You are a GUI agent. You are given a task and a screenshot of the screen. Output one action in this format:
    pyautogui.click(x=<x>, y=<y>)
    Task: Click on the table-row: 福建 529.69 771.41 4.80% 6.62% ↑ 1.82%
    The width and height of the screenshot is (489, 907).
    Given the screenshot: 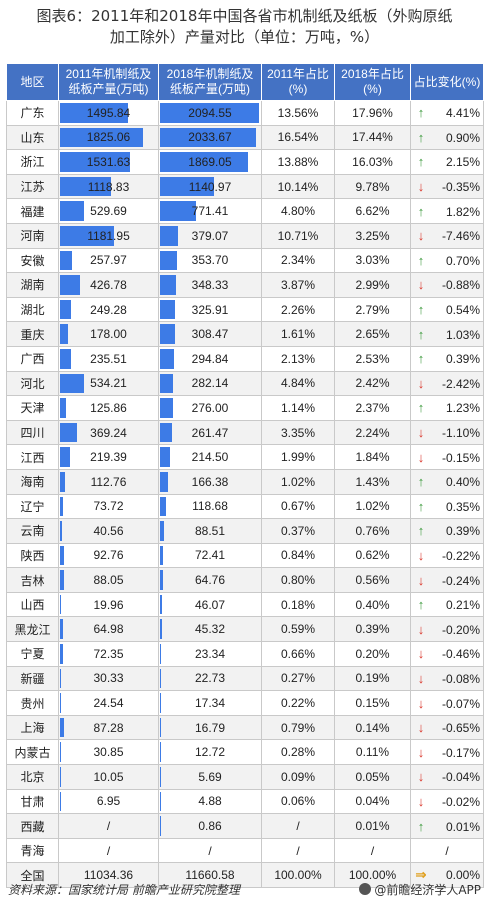 What is the action you would take?
    pyautogui.click(x=245, y=211)
    